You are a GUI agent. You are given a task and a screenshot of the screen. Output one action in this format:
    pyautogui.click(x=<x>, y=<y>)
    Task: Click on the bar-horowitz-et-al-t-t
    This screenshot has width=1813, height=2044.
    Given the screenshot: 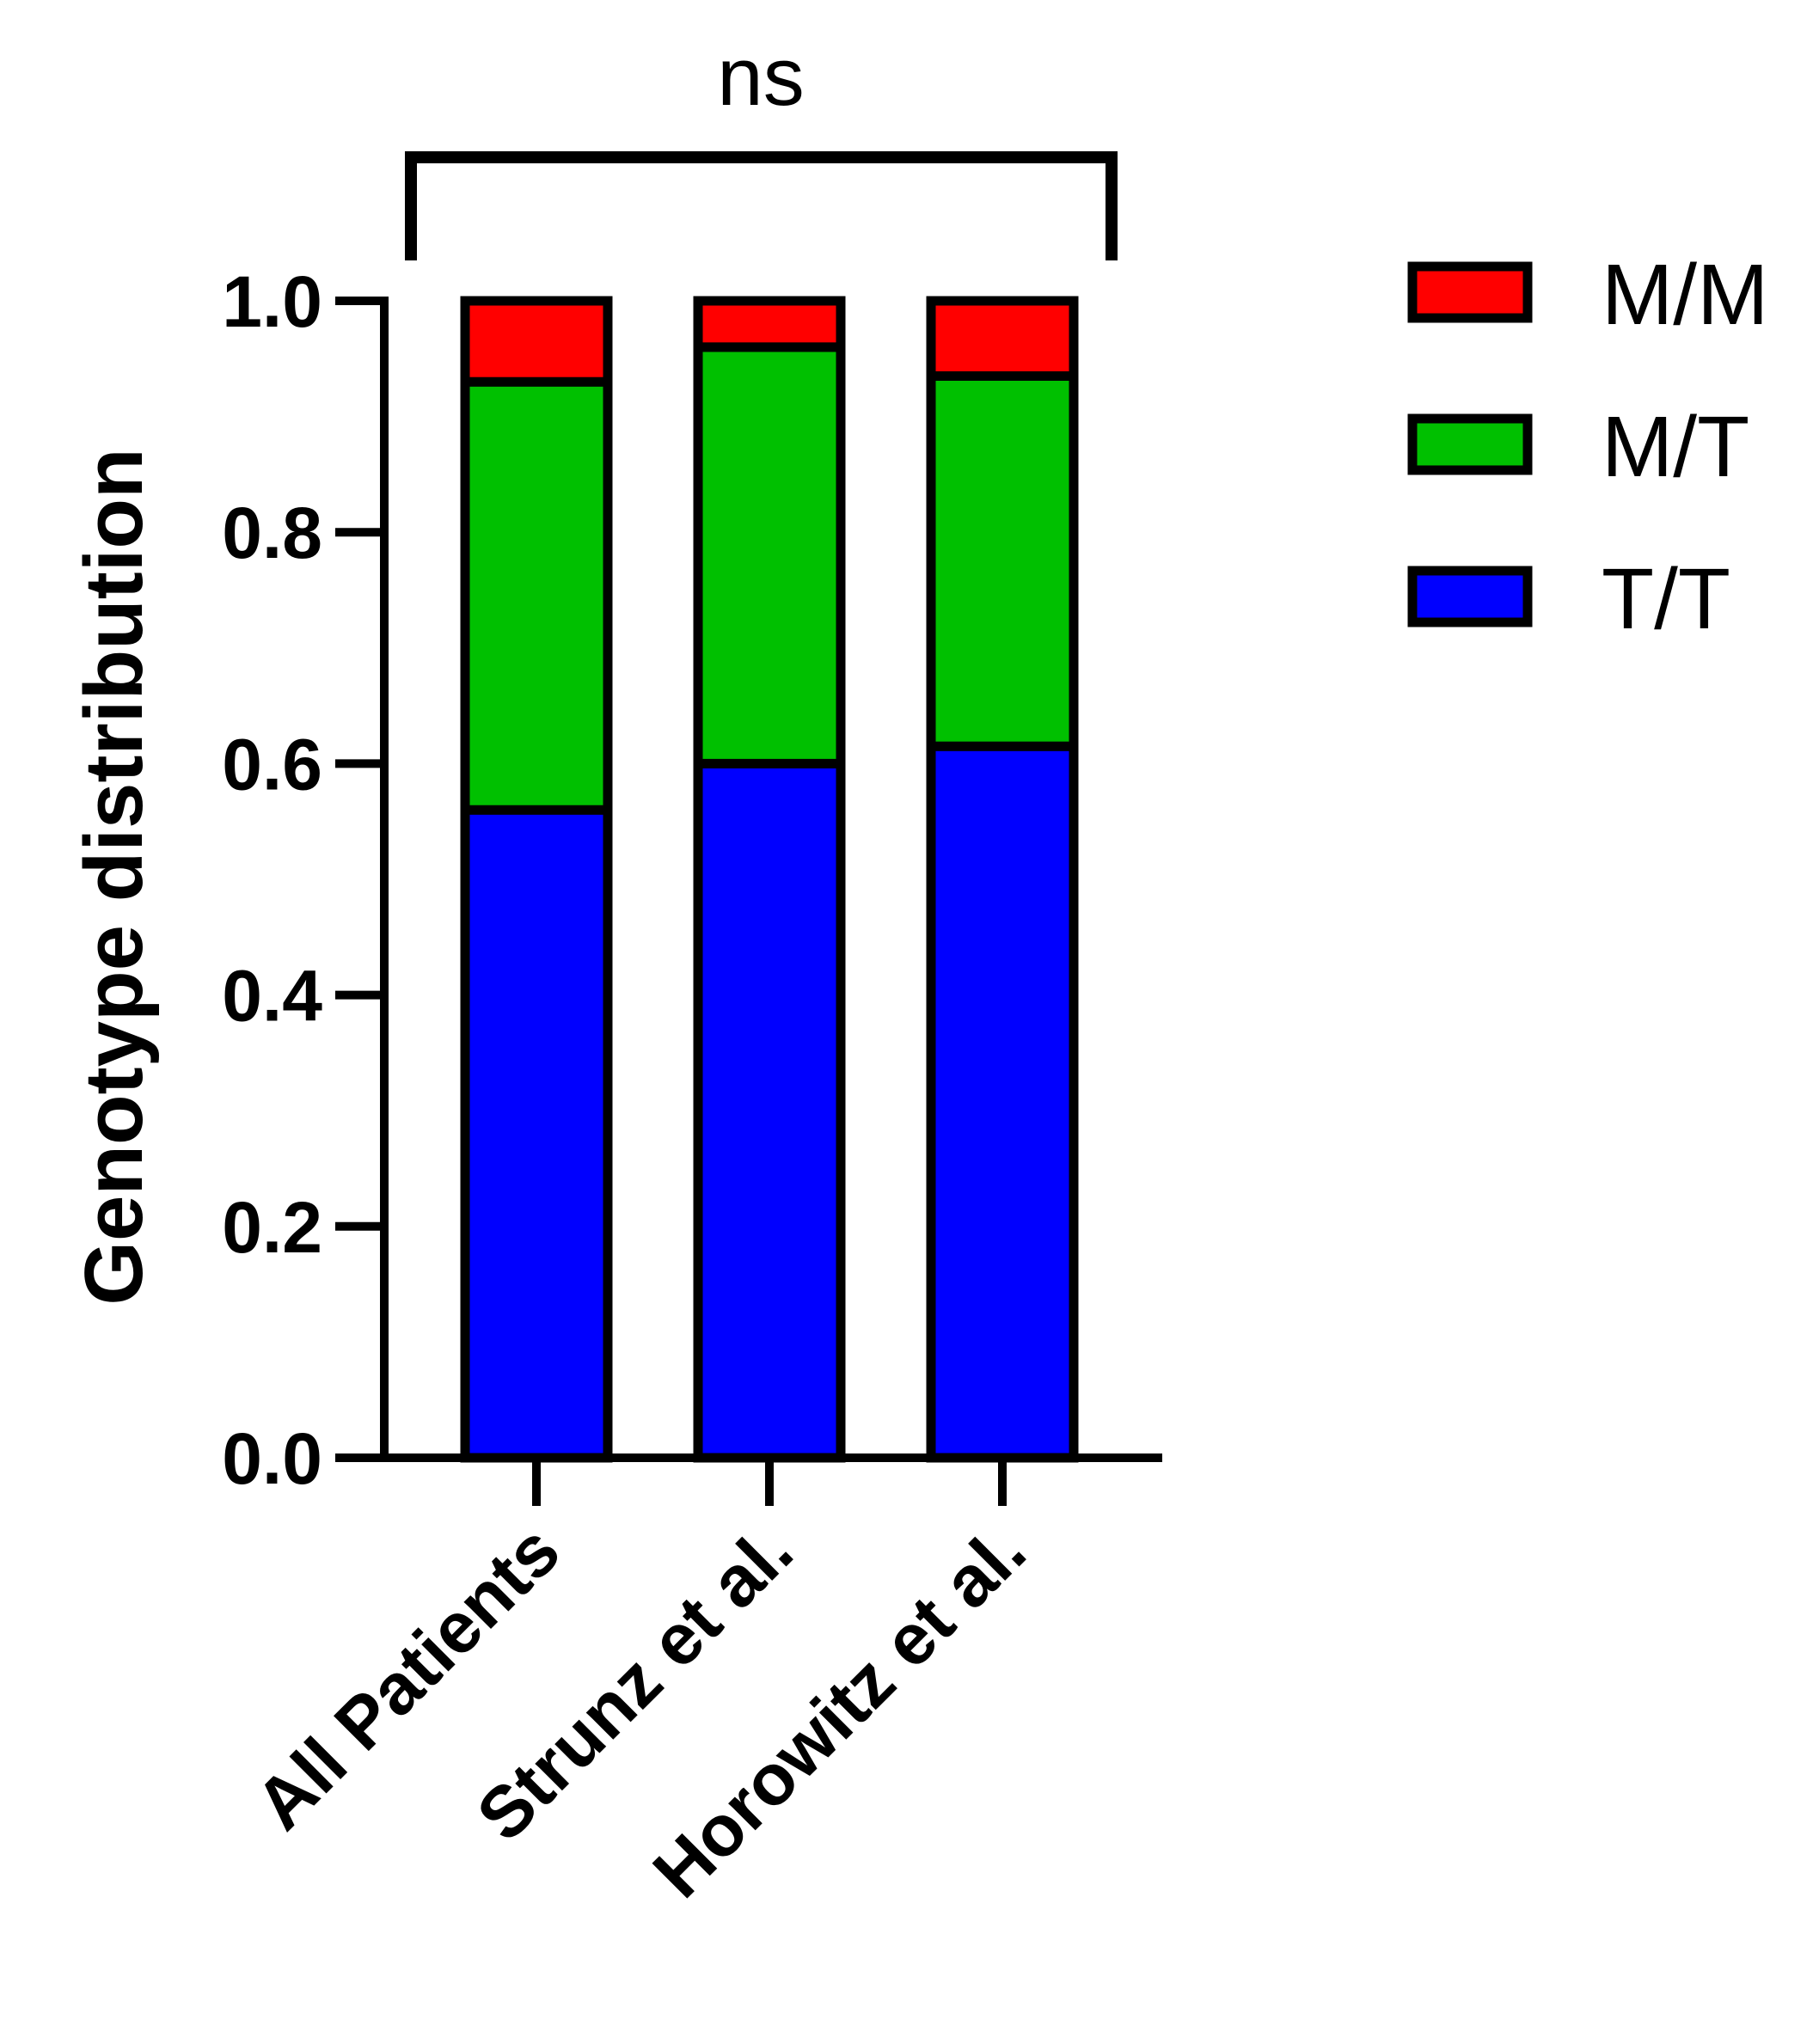 What is the action you would take?
    pyautogui.click(x=1002, y=1102)
    